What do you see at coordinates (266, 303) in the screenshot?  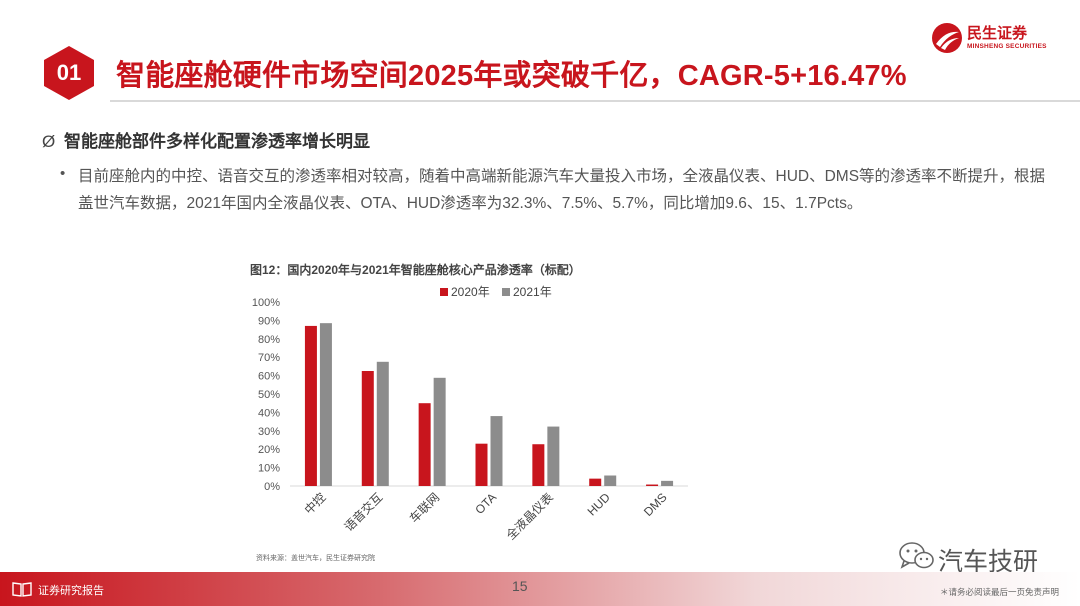 I see `y-tick-label: 100%` at bounding box center [266, 303].